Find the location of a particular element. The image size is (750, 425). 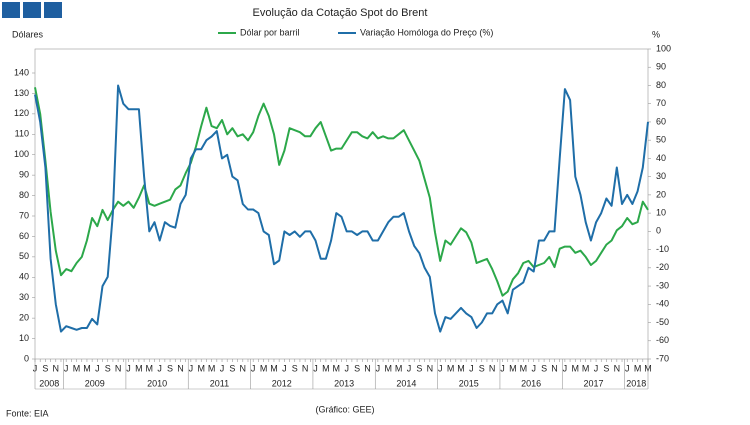

y-tick-label: 120 is located at coordinates (21, 113).